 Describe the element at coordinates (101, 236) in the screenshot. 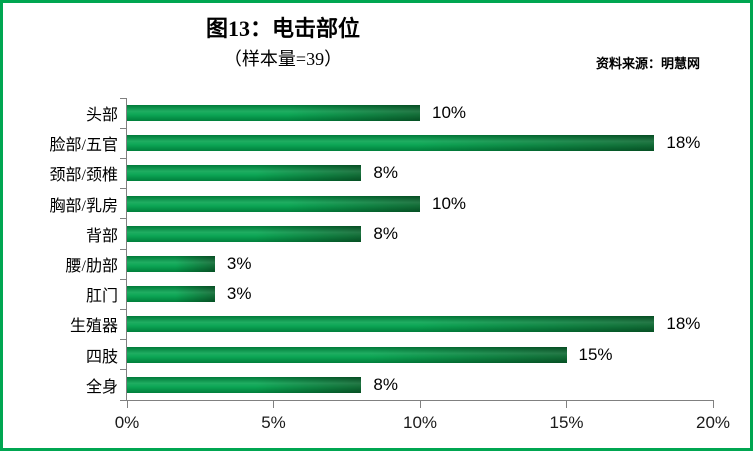

I see `category-label-4: 背部` at that location.